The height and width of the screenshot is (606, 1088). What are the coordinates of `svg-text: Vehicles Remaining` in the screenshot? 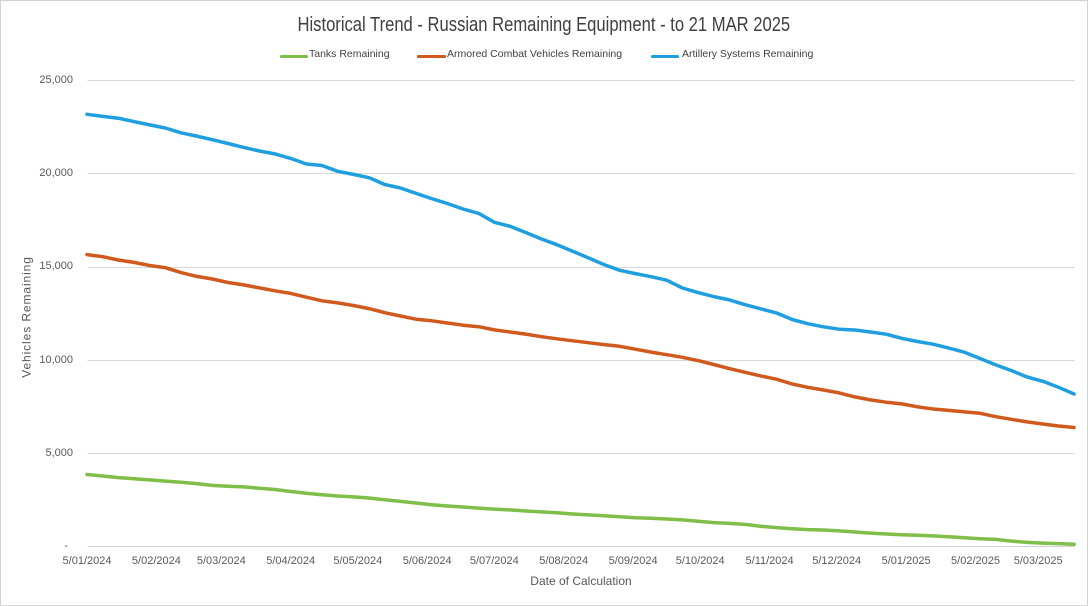 It's located at (27, 317).